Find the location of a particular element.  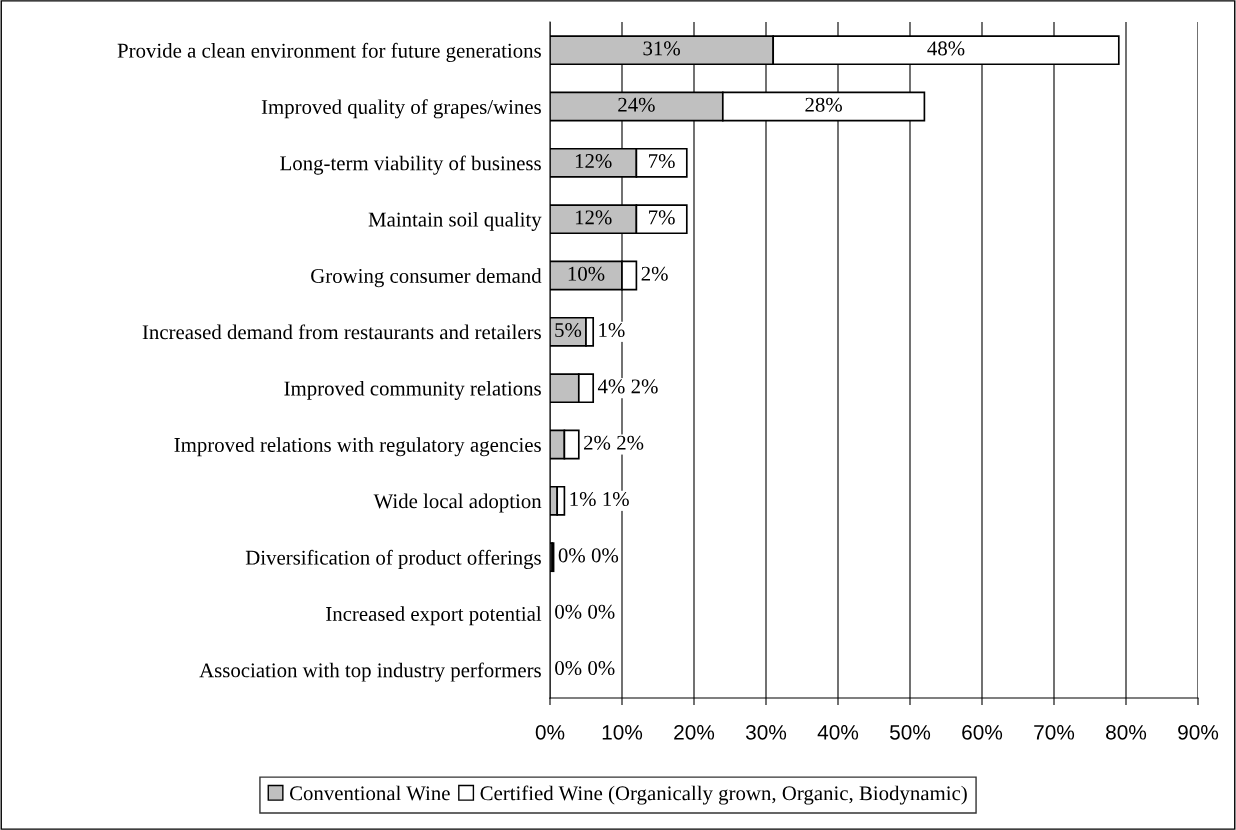

y-tick-label: Improved community relations is located at coordinates (412, 390).